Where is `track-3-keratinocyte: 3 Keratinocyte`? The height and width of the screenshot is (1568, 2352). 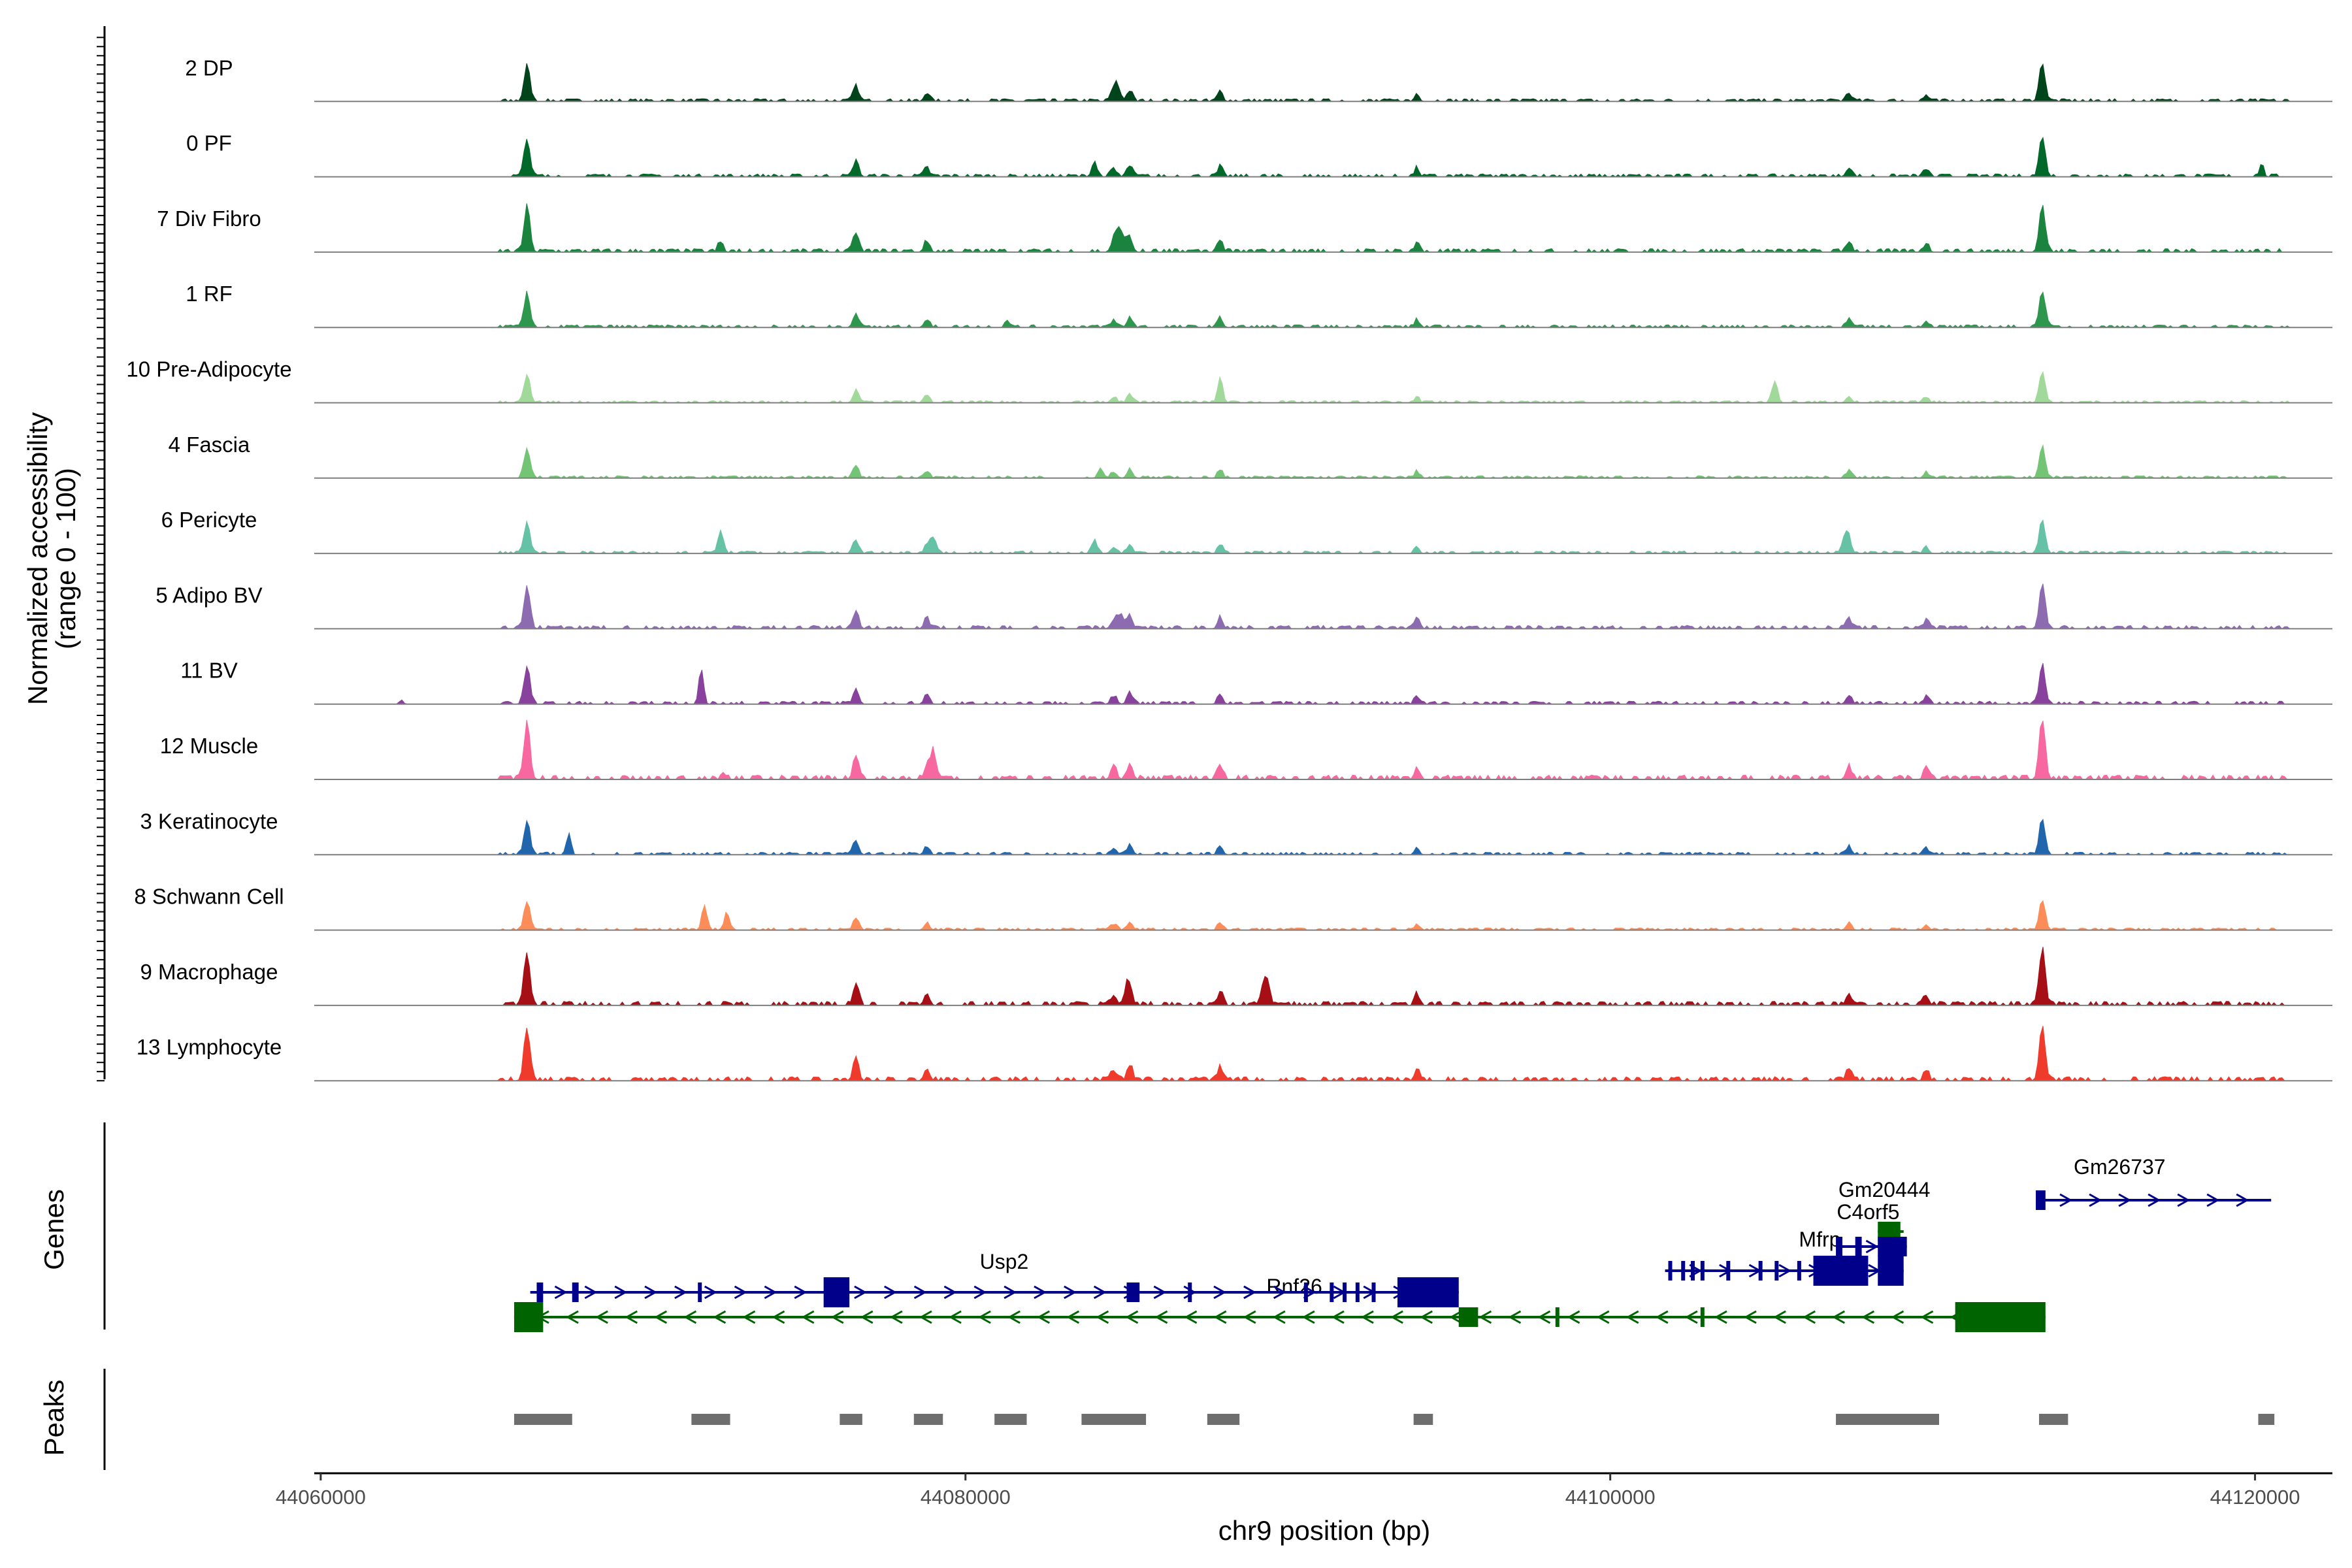
track-3-keratinocyte: 3 Keratinocyte is located at coordinates (1236, 832).